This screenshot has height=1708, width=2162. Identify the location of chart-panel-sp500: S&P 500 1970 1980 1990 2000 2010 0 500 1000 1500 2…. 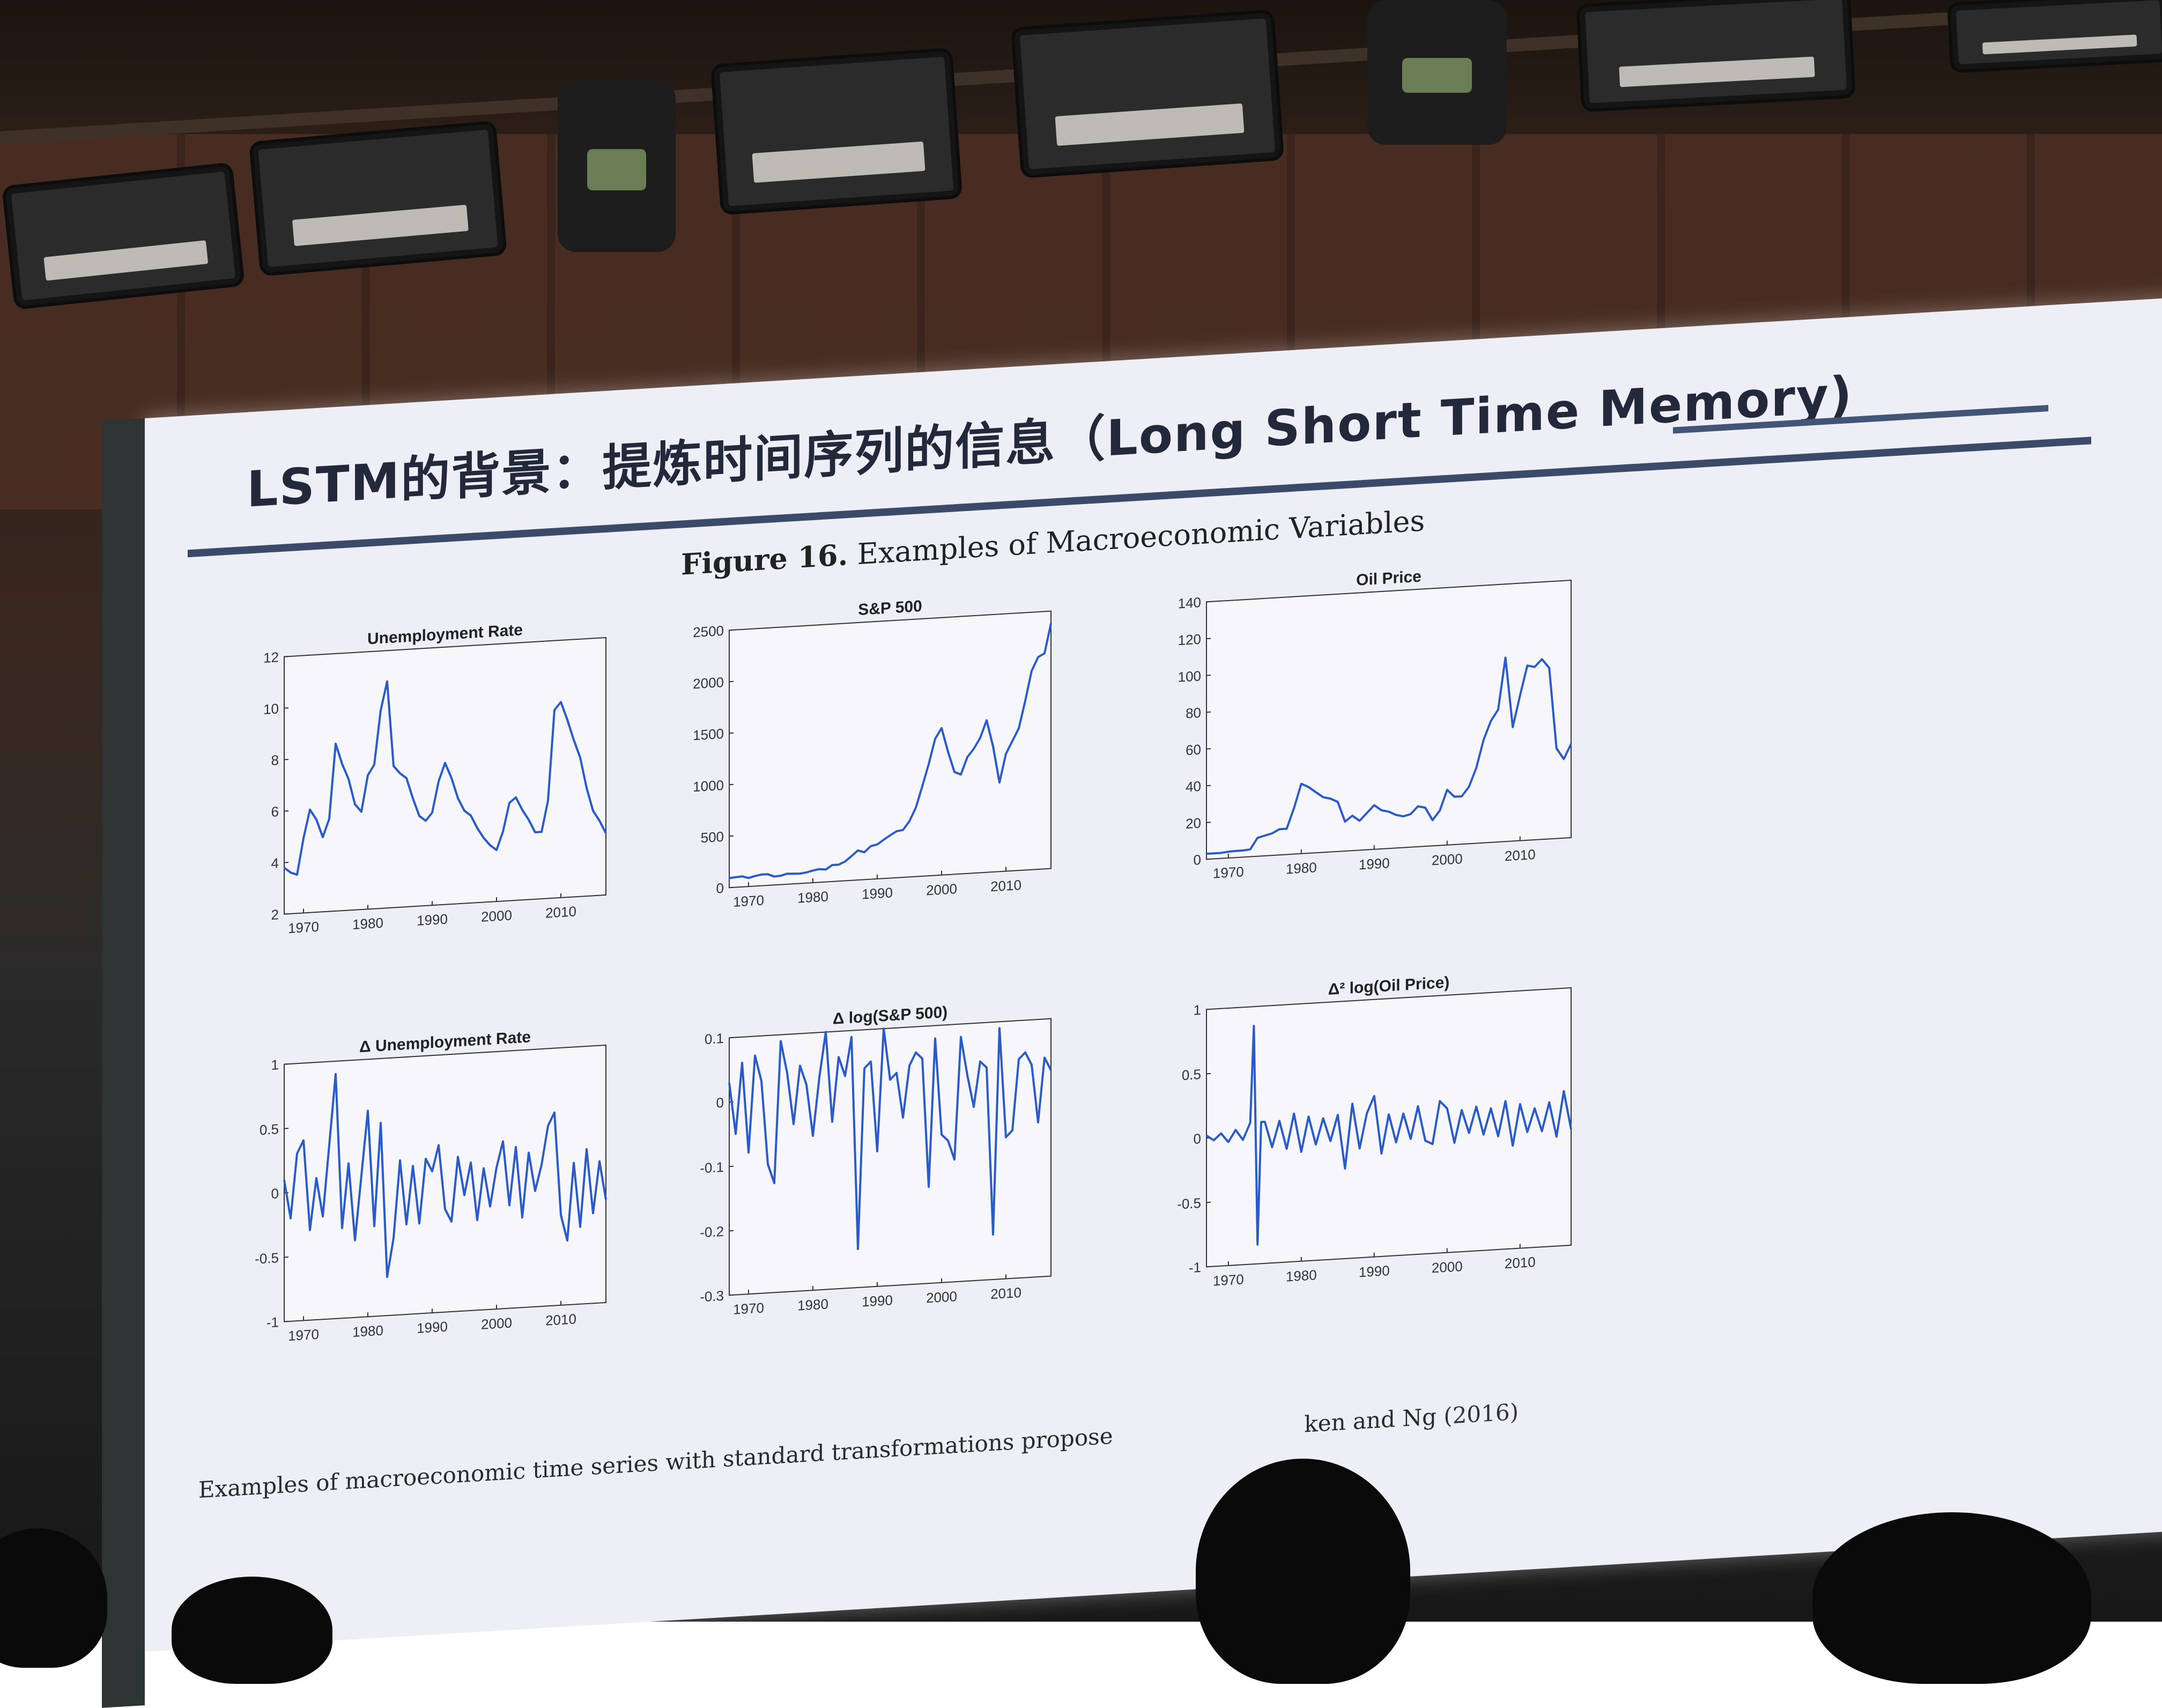
(874, 750).